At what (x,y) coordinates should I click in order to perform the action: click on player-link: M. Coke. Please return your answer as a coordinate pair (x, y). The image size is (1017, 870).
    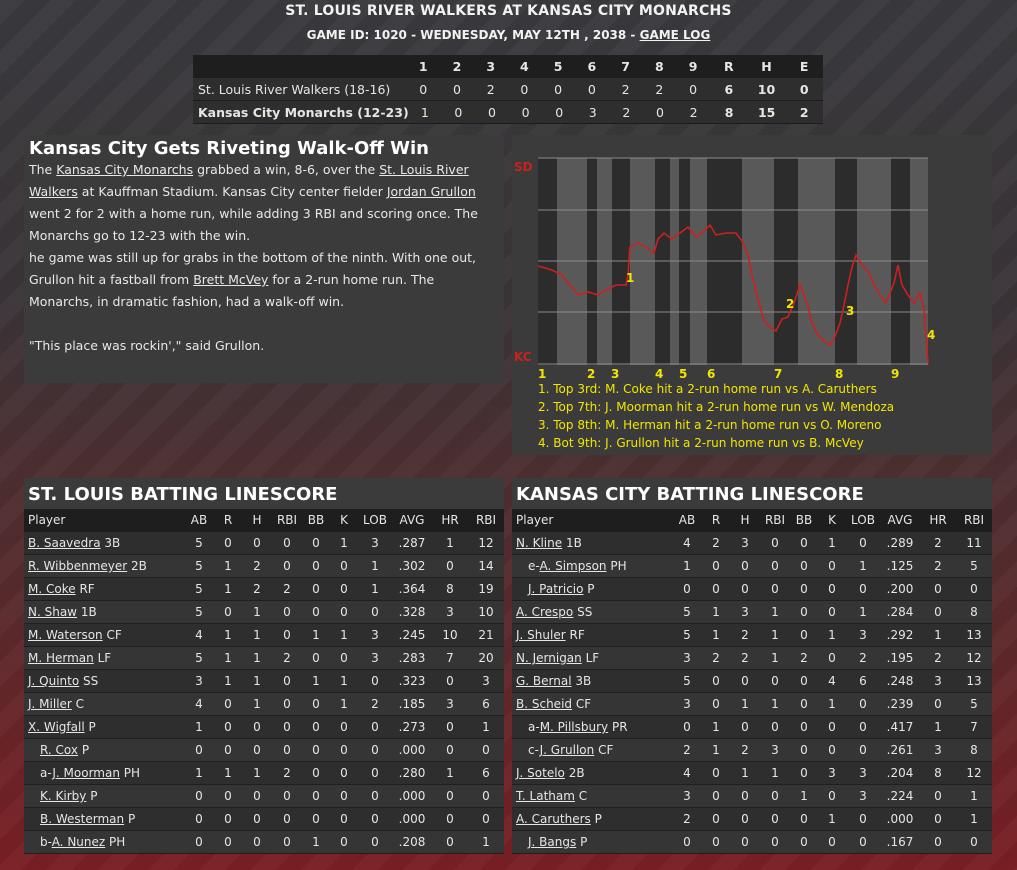
    Looking at the image, I should click on (52, 589).